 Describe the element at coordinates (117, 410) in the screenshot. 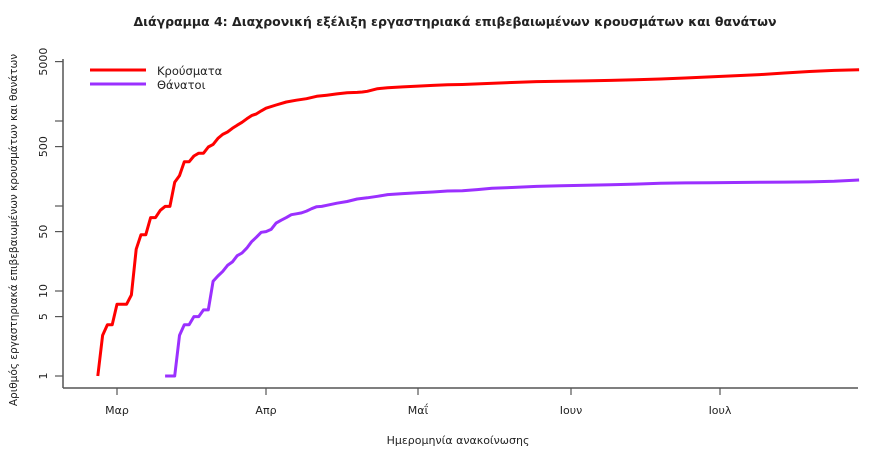

I see `x-tick-label: Μαρ` at that location.